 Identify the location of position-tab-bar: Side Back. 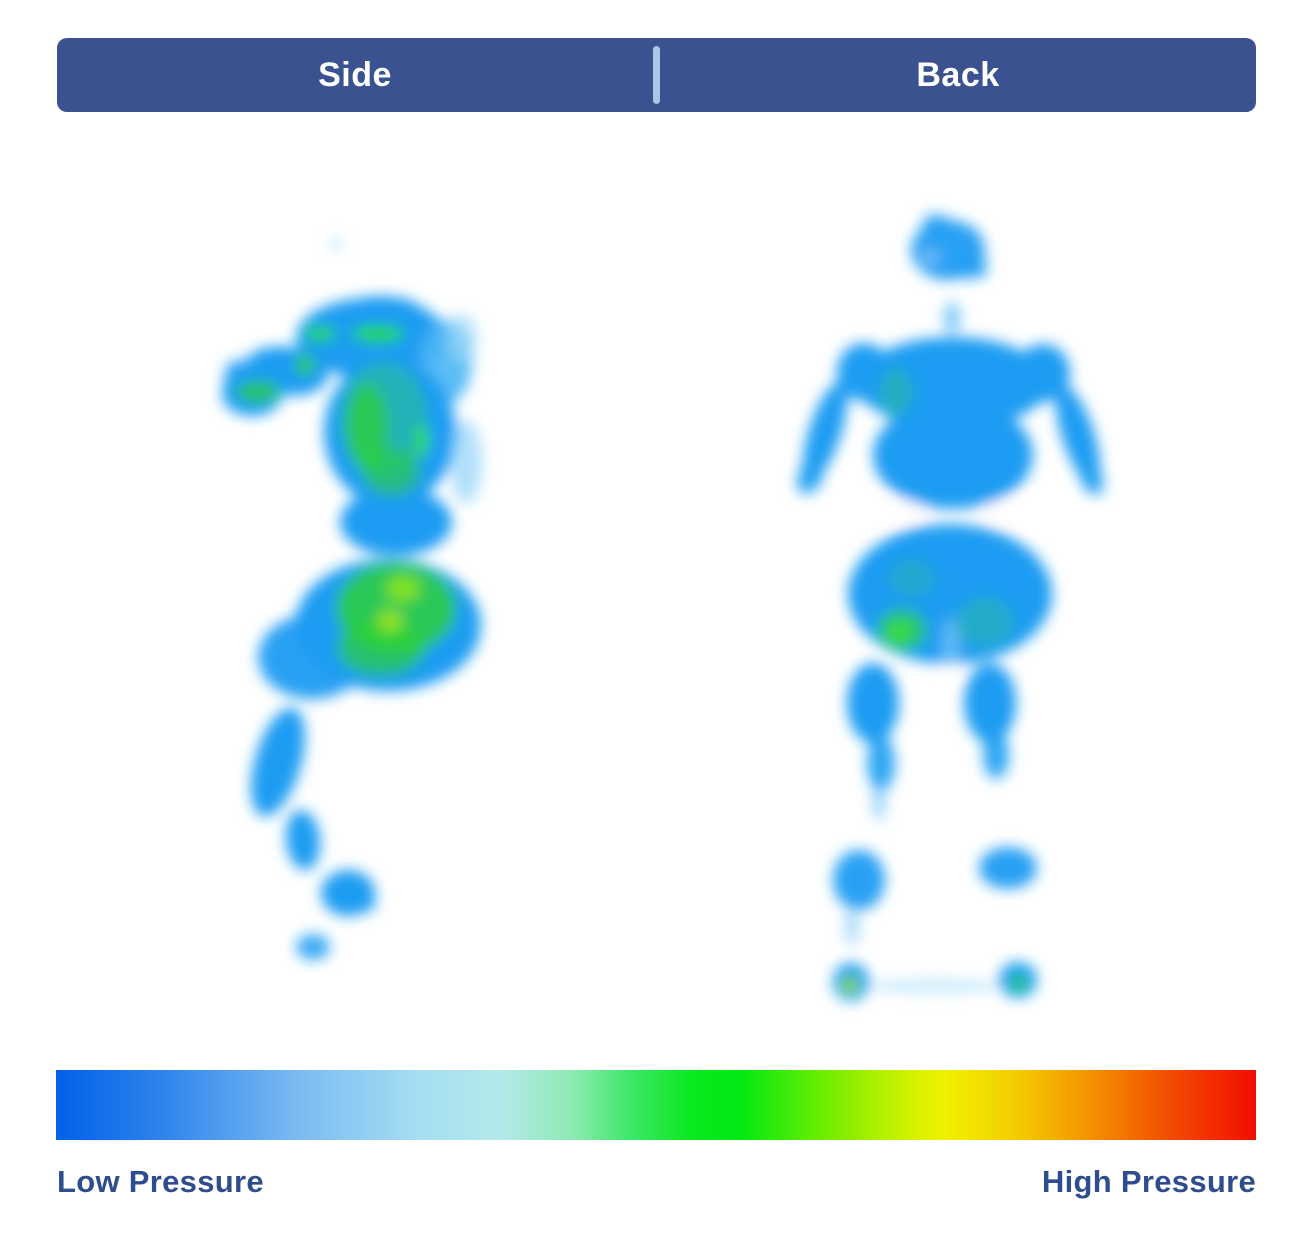
(656, 75).